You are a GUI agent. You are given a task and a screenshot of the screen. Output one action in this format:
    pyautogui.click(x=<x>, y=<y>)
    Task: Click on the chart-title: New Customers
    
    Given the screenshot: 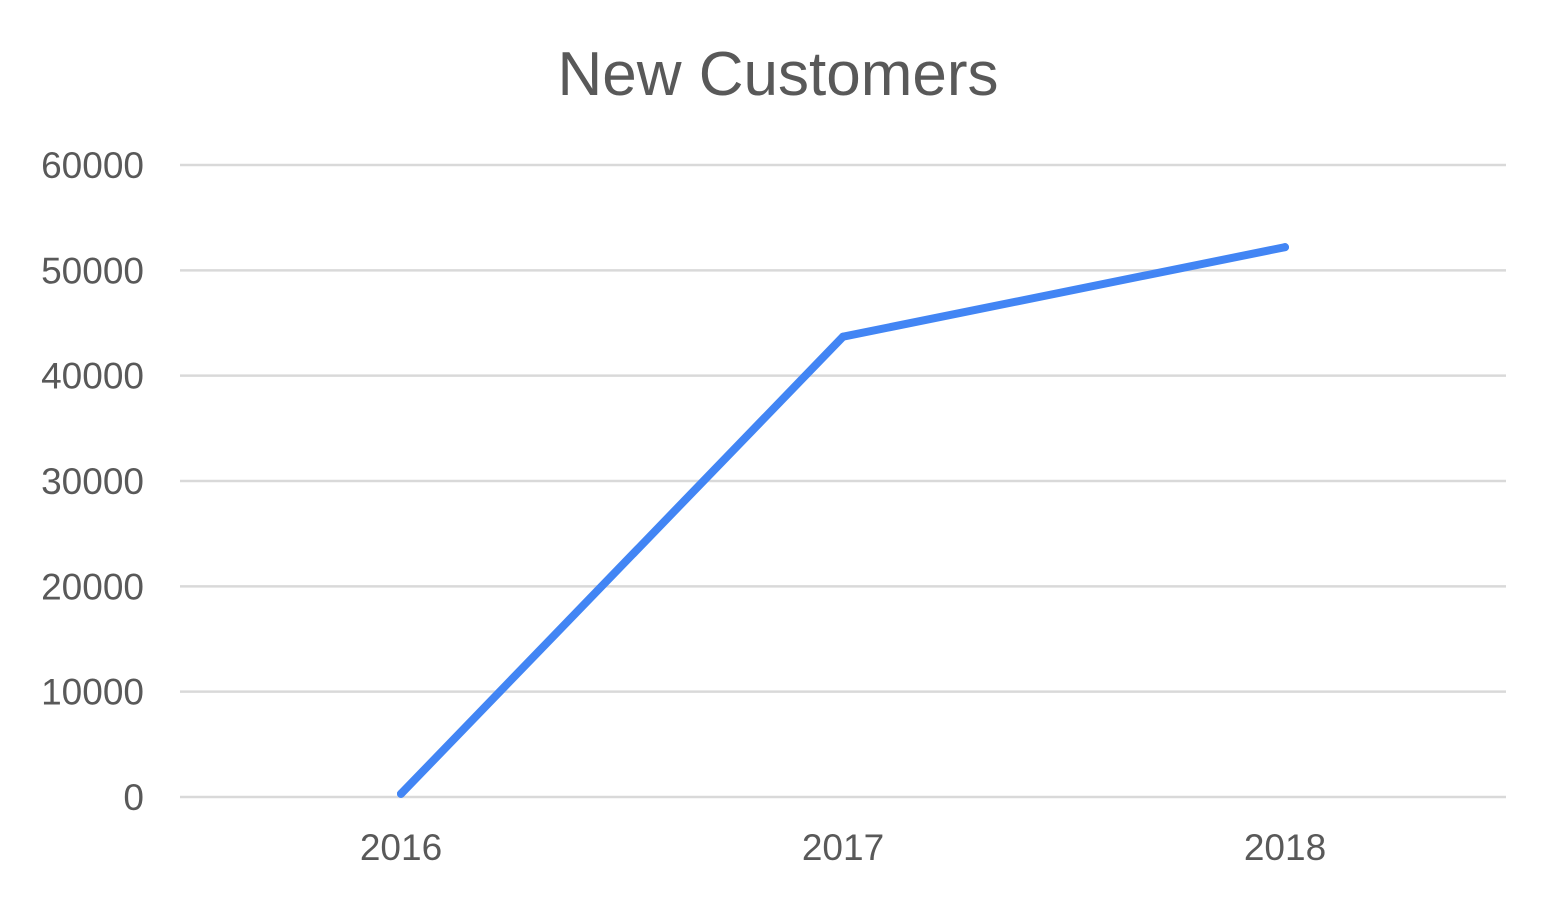 What is the action you would take?
    pyautogui.click(x=778, y=74)
    